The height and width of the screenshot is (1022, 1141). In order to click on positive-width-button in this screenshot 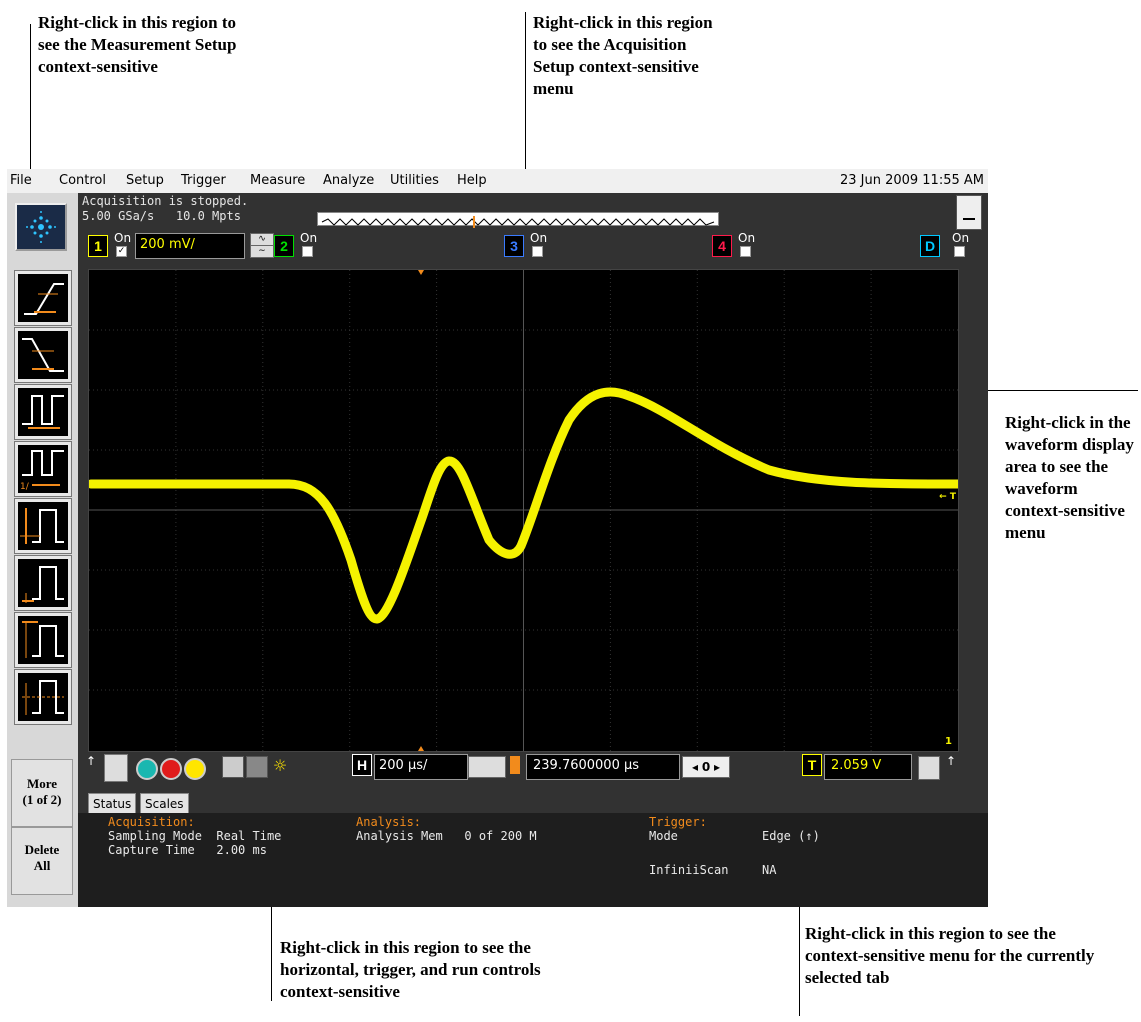, I will do `click(43, 526)`.